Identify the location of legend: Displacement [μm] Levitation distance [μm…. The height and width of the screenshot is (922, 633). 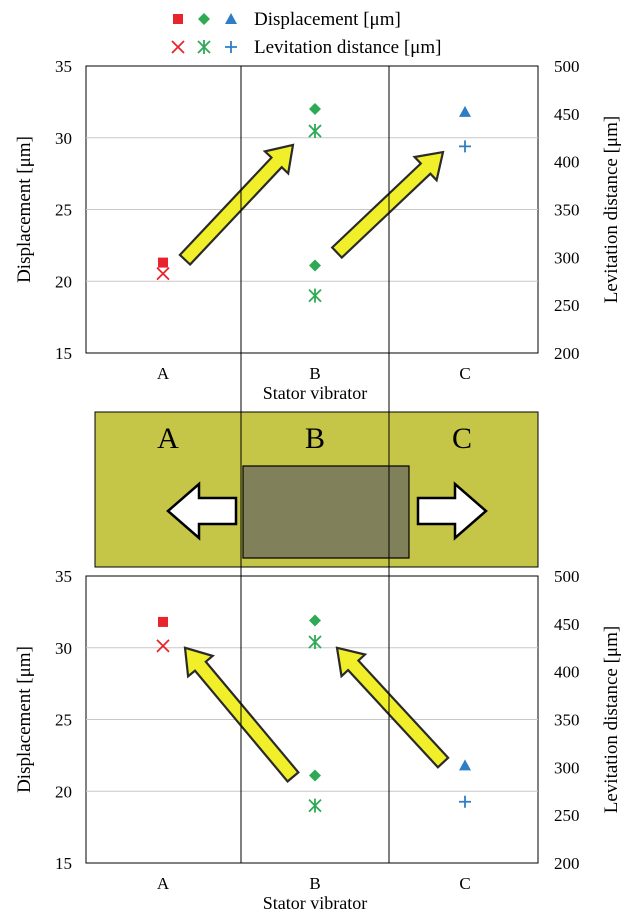
(306, 33).